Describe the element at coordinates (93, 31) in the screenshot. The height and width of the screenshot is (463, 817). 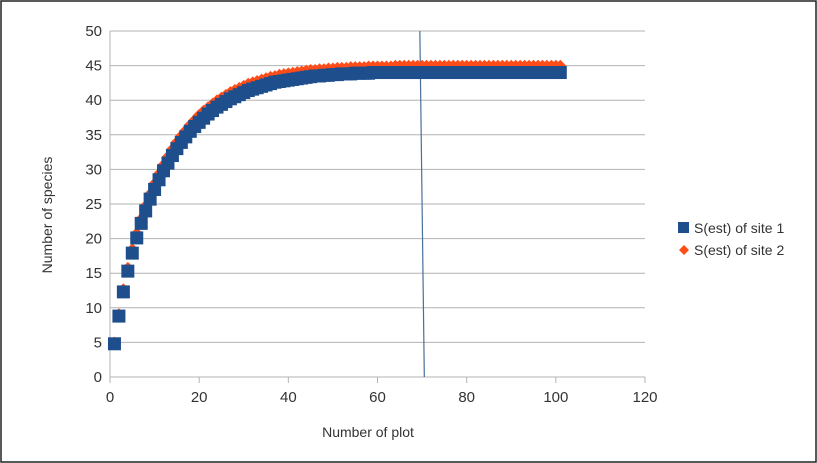
I see `y-tick-label: 50` at that location.